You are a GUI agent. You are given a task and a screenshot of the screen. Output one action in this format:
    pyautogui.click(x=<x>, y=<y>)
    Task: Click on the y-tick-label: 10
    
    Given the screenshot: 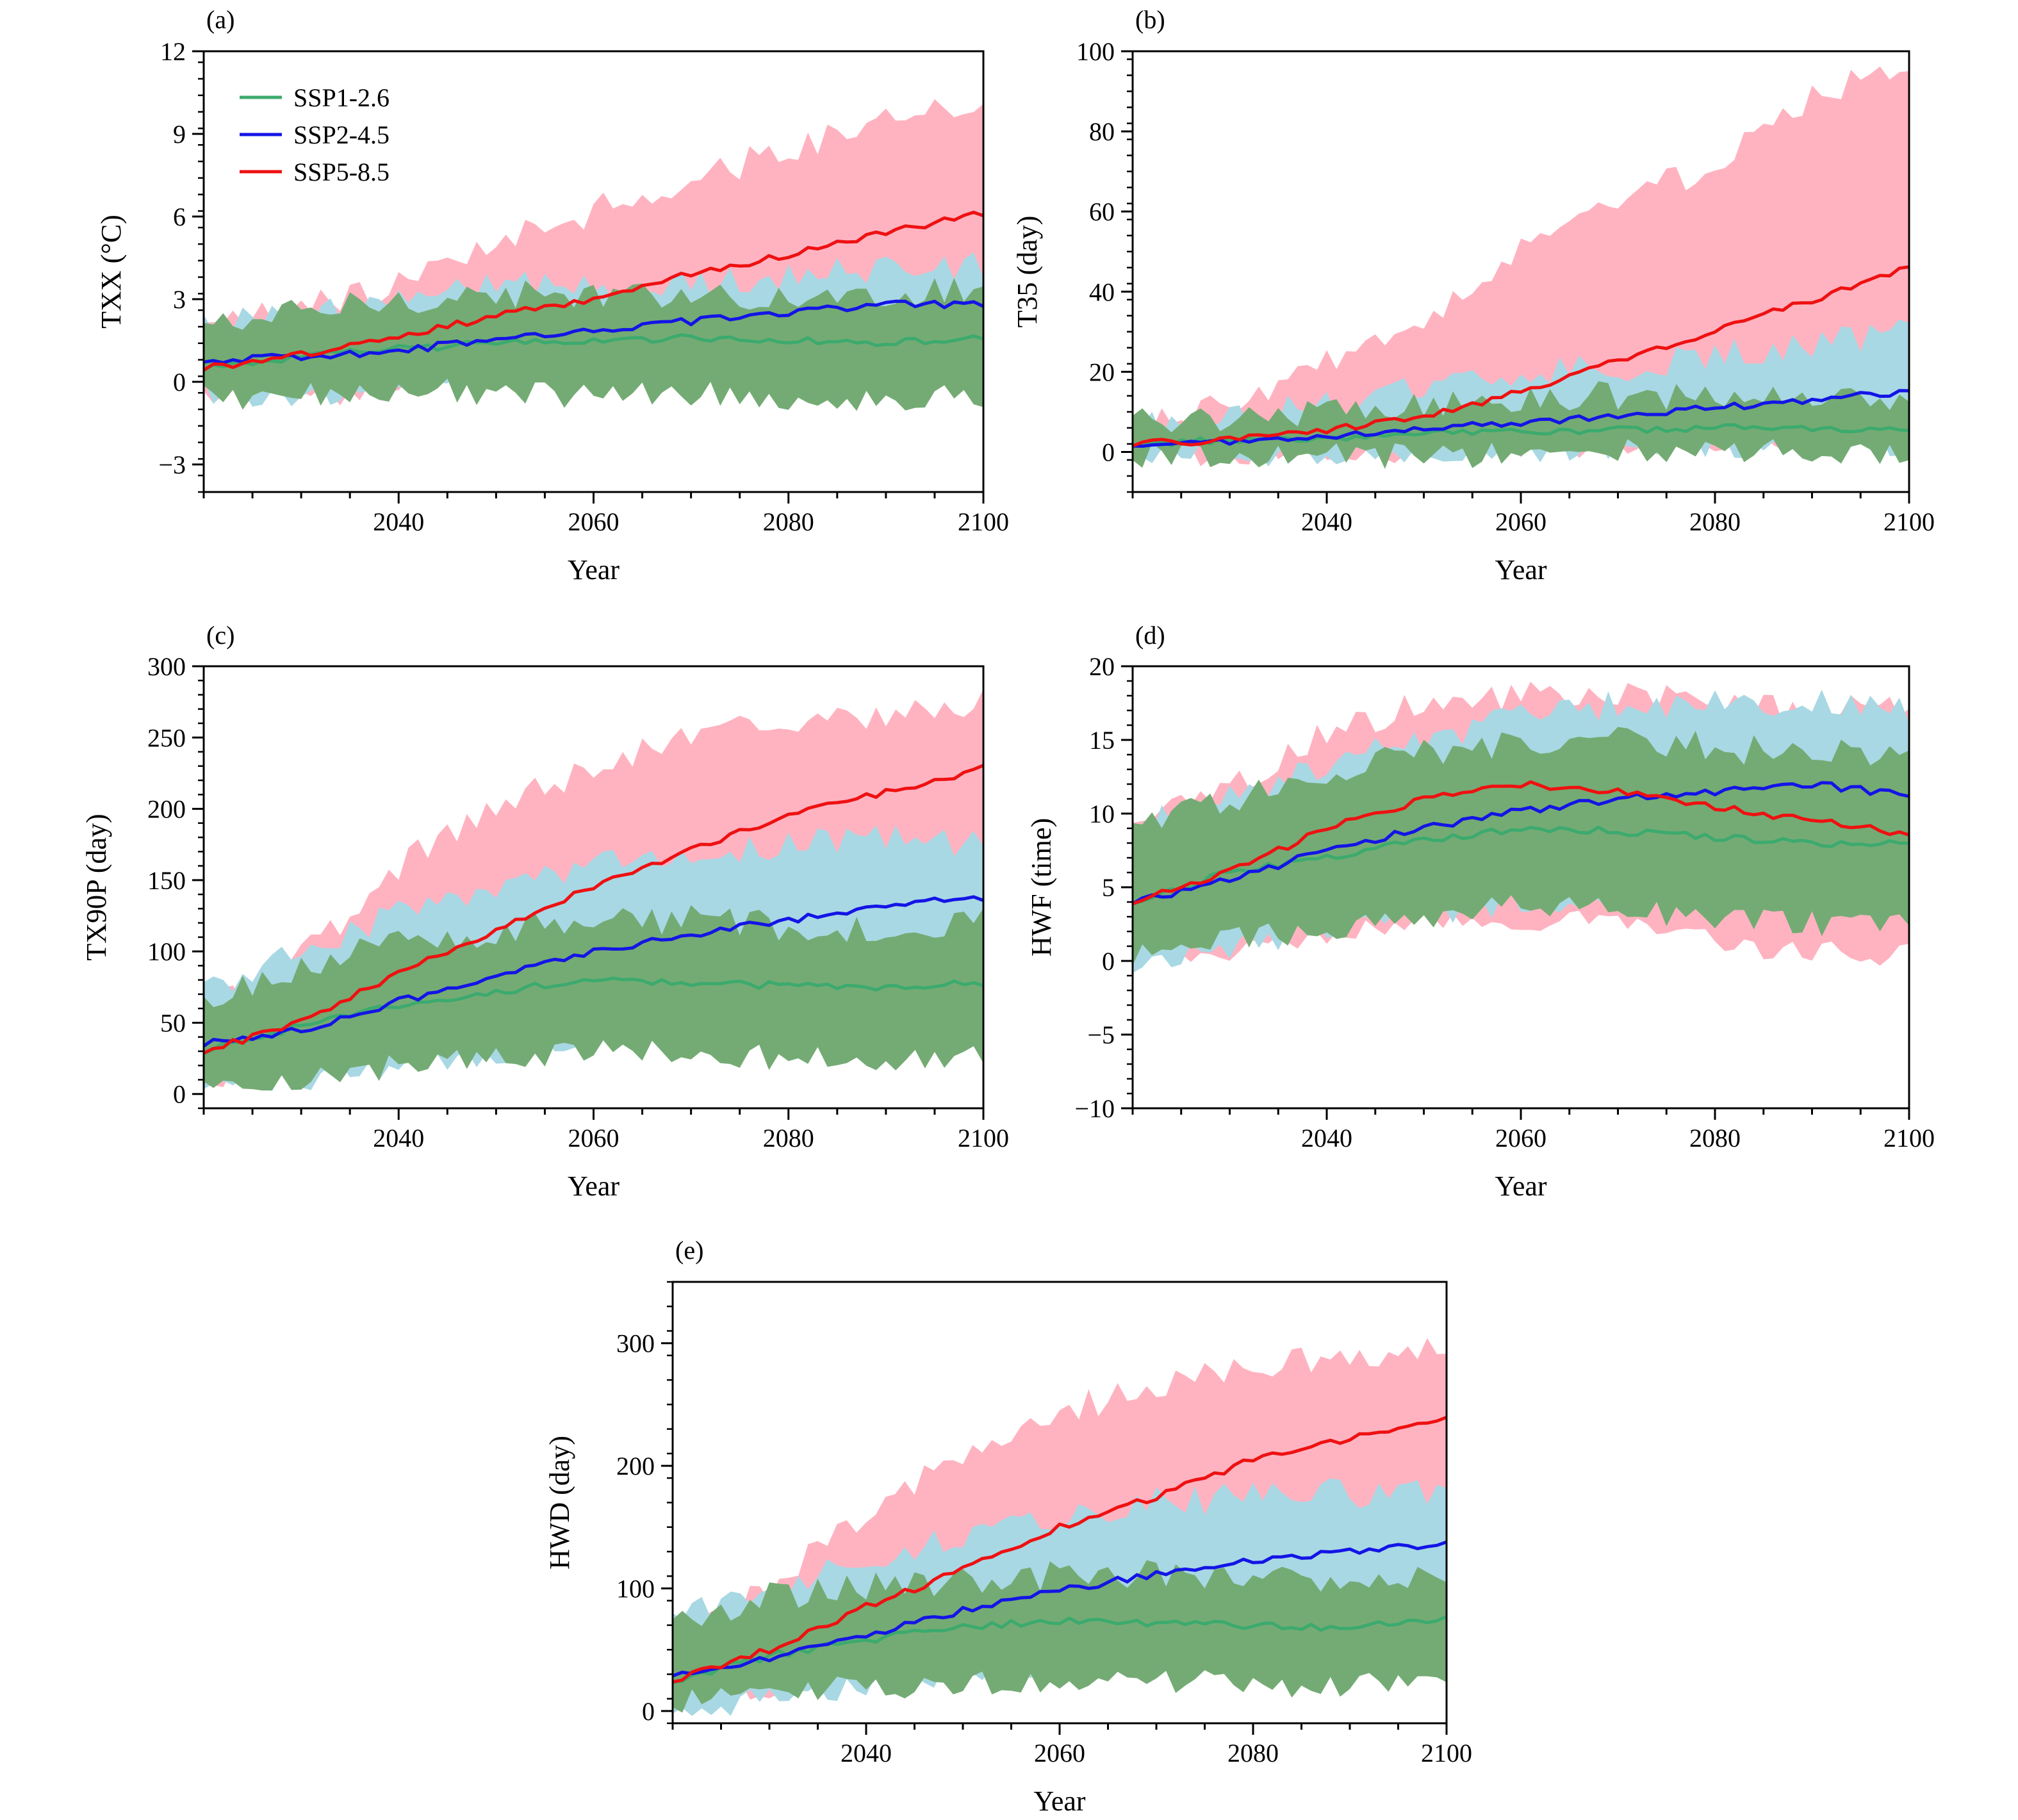 What is the action you would take?
    pyautogui.click(x=1102, y=813)
    